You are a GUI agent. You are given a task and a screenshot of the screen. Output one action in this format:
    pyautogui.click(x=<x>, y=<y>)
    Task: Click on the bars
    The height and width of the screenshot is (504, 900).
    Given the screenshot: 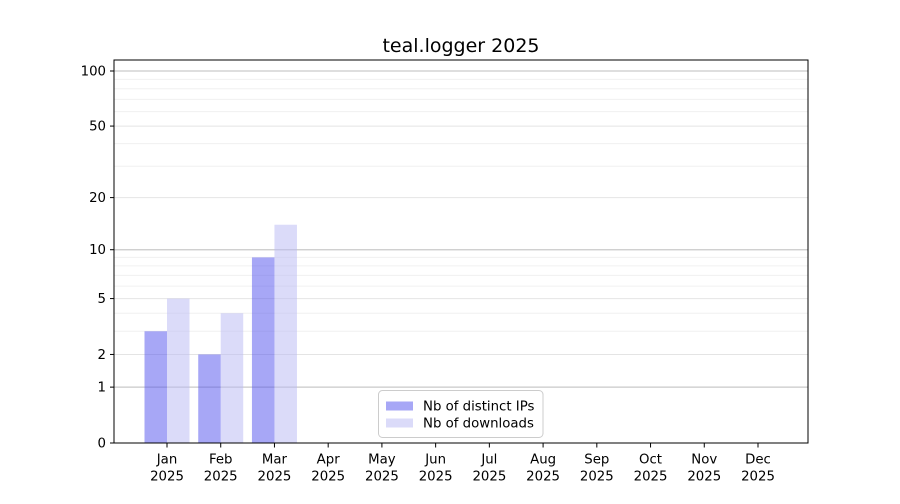 What is the action you would take?
    pyautogui.click(x=220, y=333)
    